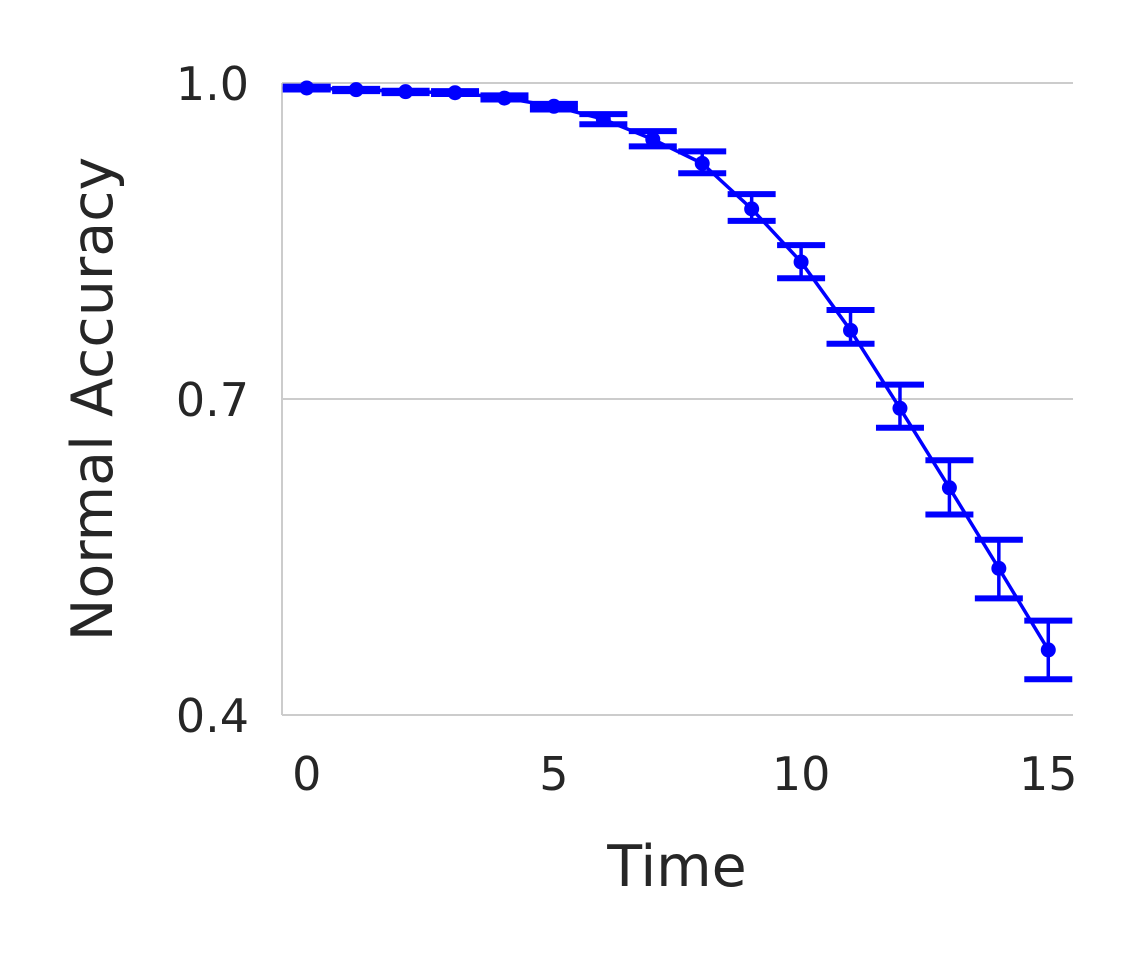 The image size is (1144, 960). Describe the element at coordinates (306, 774) in the screenshot. I see `x-tick-label-0: 0` at that location.